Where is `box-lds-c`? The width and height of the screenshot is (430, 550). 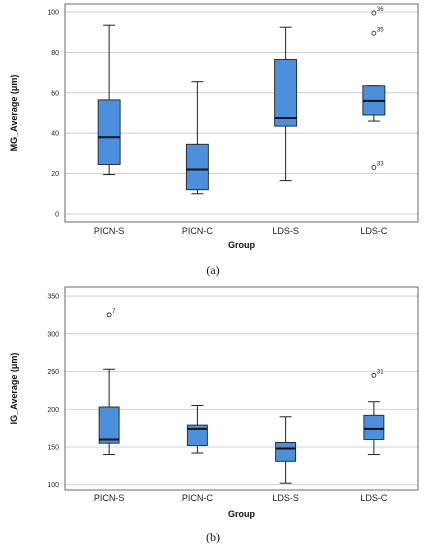 box-lds-c is located at coordinates (374, 427).